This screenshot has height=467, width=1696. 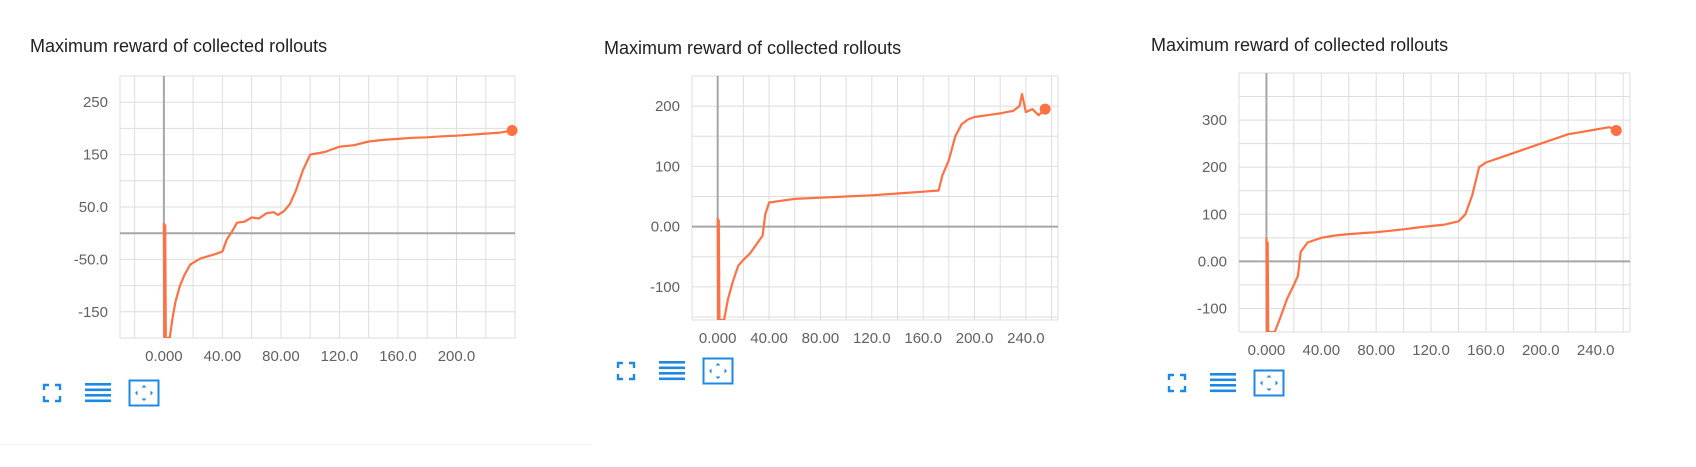 What do you see at coordinates (93, 207) in the screenshot?
I see `y-tick-label: 50.0` at bounding box center [93, 207].